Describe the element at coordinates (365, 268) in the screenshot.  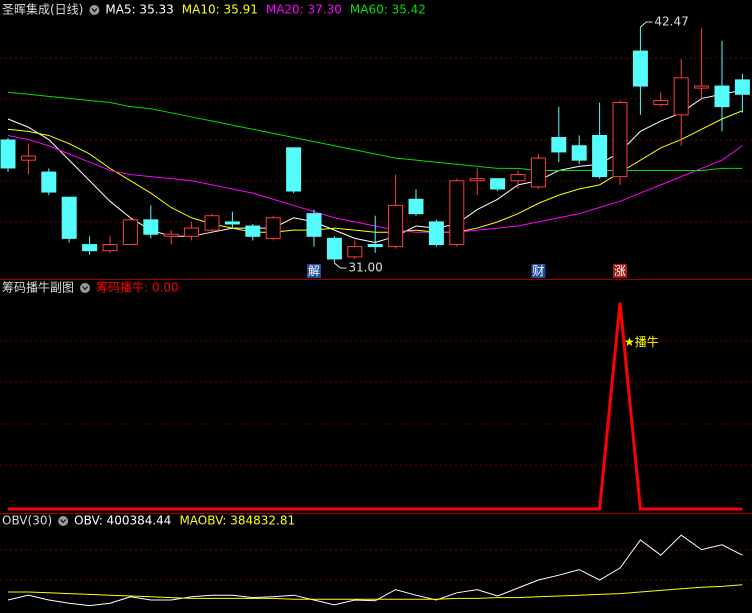
I see `annotation-label: 31.00` at that location.